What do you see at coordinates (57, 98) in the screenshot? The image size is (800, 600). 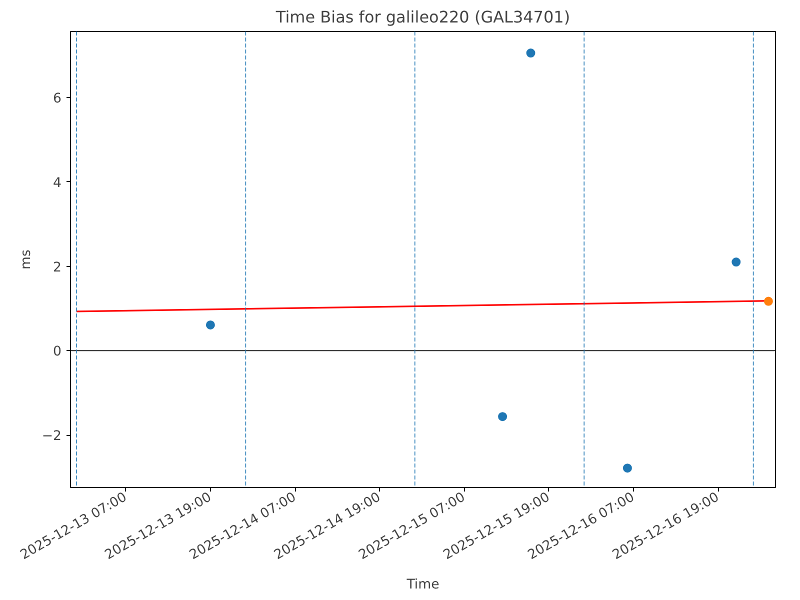 I see `y-tick-label: 6` at bounding box center [57, 98].